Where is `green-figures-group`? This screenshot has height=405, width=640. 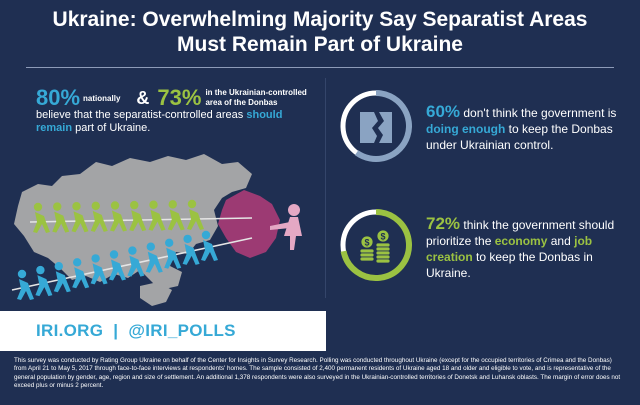 green-figures-group is located at coordinates (118, 216).